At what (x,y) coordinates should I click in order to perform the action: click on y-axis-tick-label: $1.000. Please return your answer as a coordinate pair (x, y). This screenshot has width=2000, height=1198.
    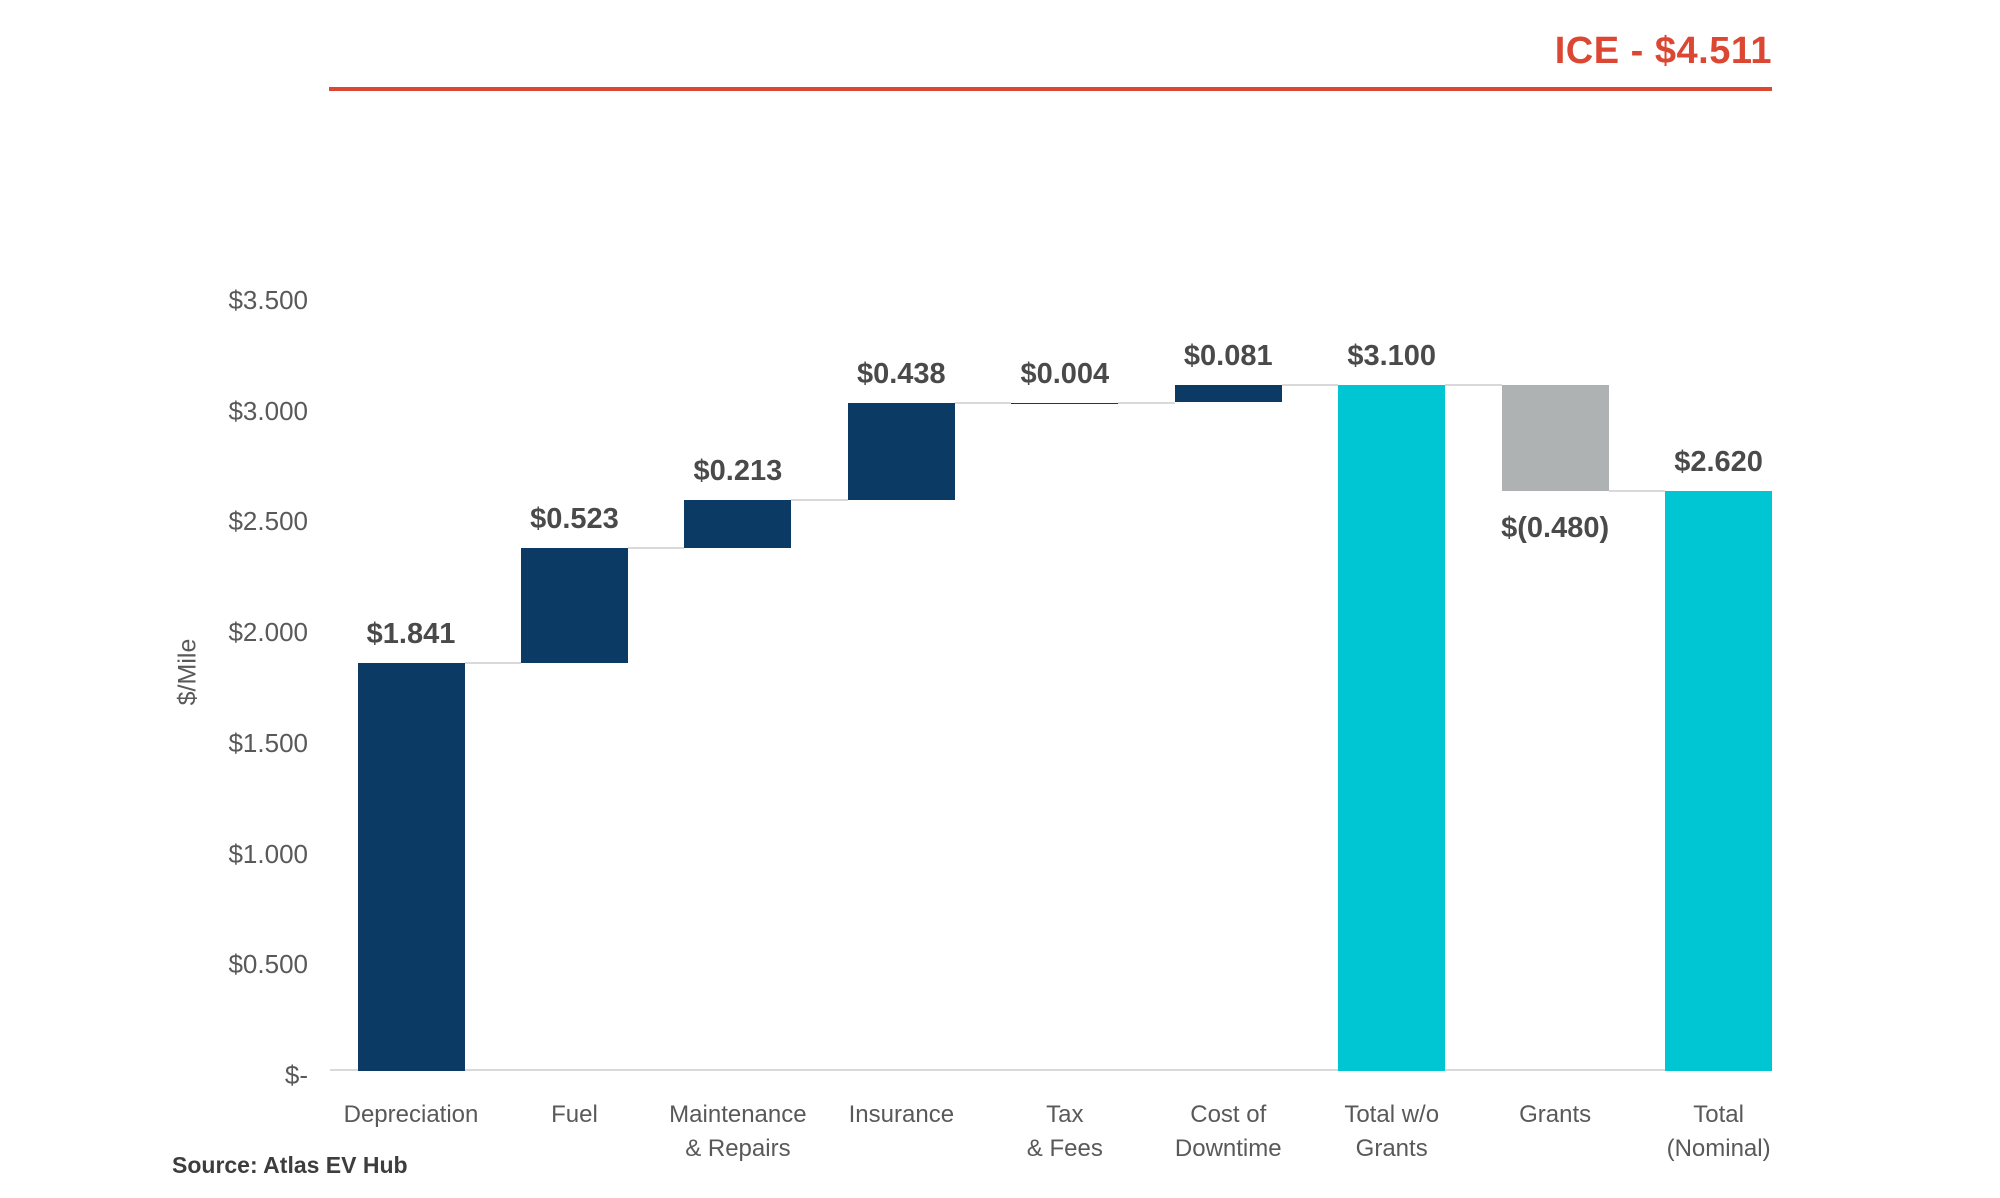
    Looking at the image, I should click on (268, 853).